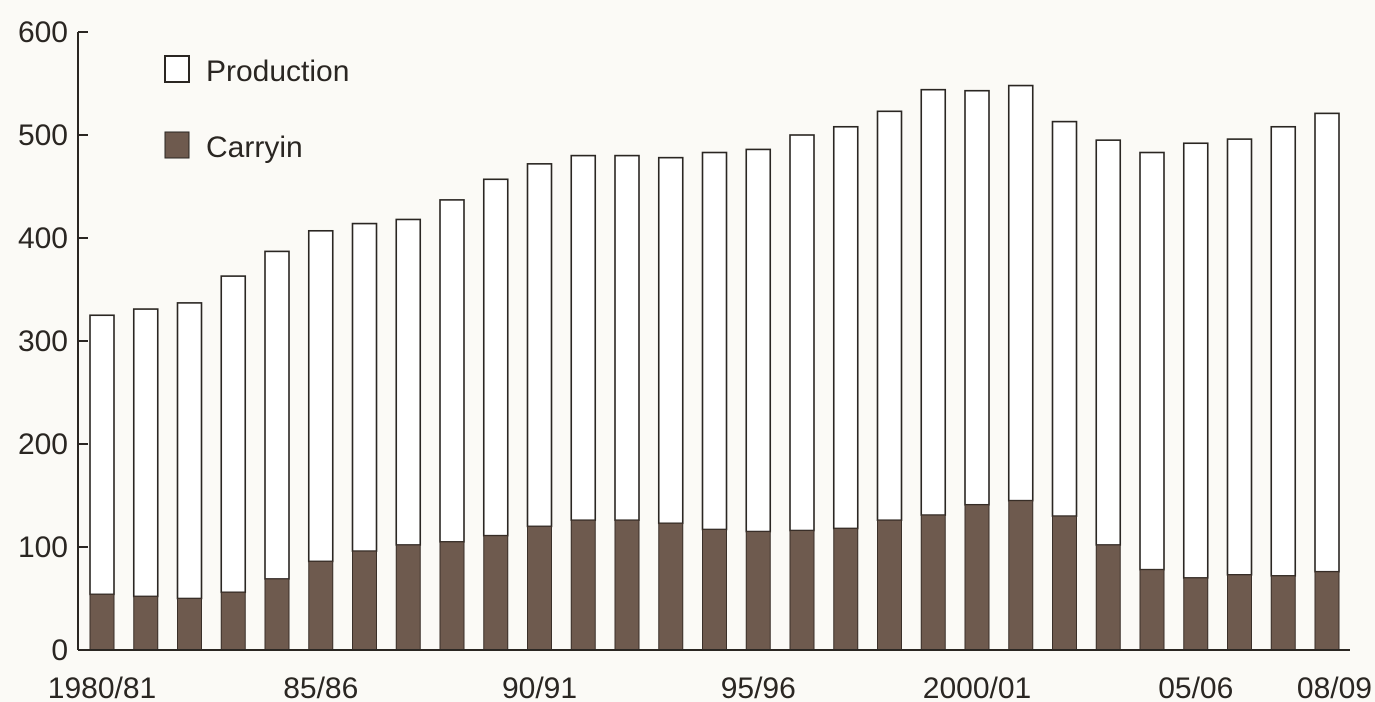 The width and height of the screenshot is (1375, 702). I want to click on y-tick-label: 300, so click(43, 341).